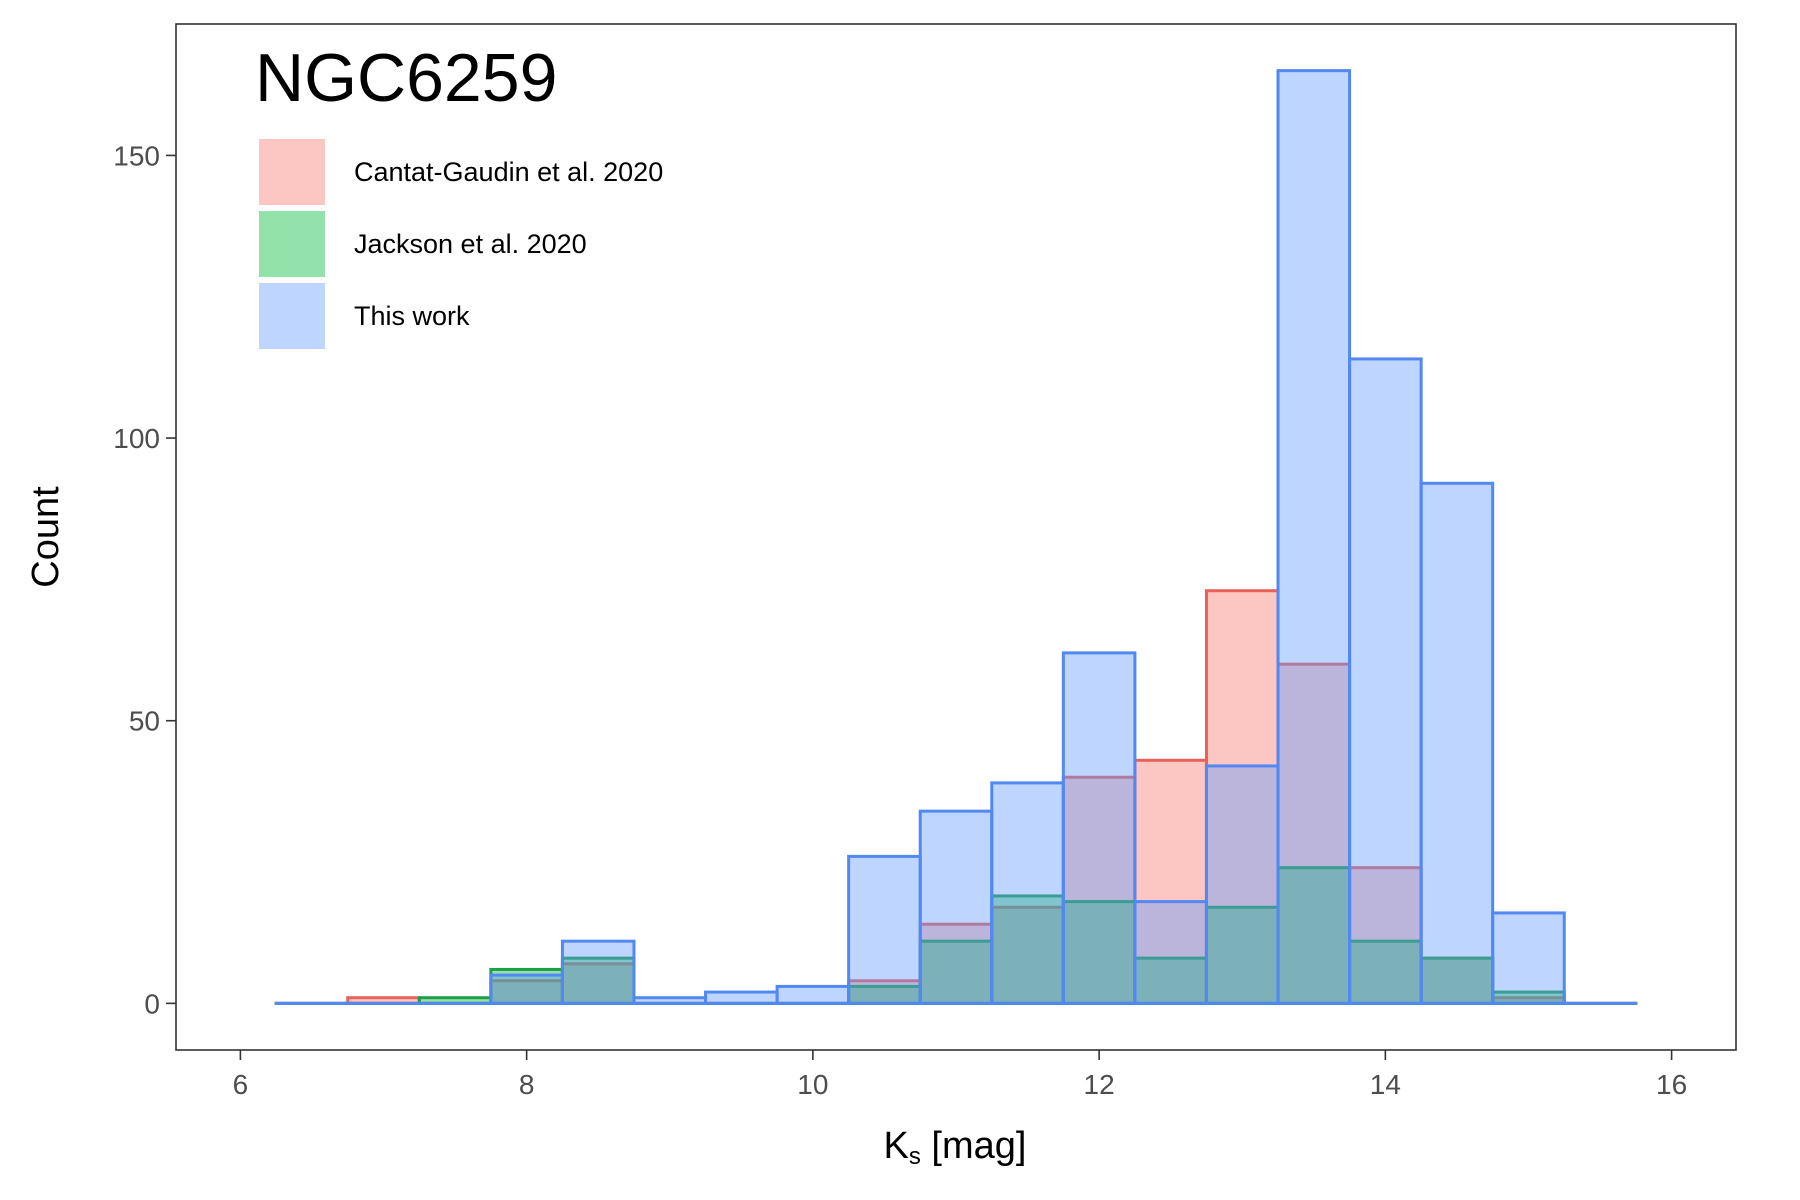 This screenshot has height=1200, width=1800. What do you see at coordinates (527, 1084) in the screenshot?
I see `x-tick-label-1: 8` at bounding box center [527, 1084].